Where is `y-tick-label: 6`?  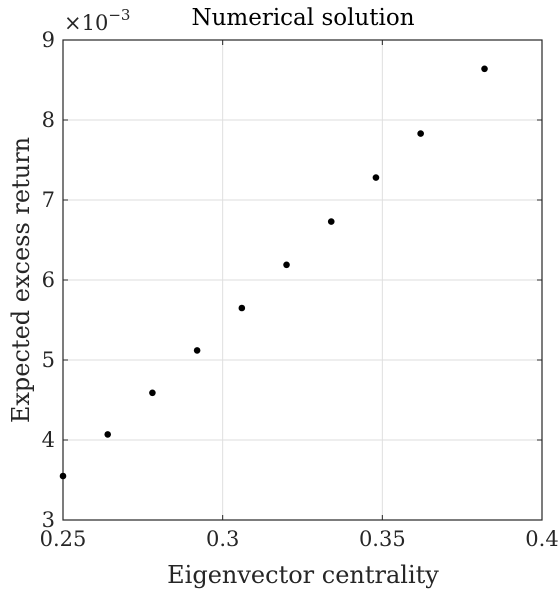 y-tick-label: 6 is located at coordinates (48, 280).